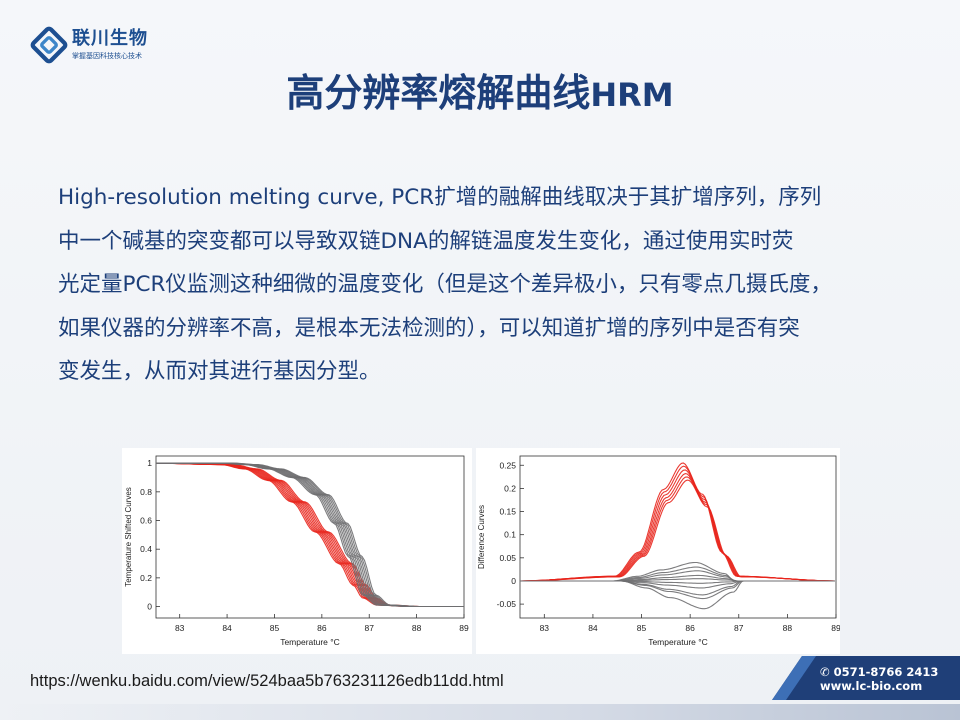 The width and height of the screenshot is (960, 720). I want to click on y-axis-label: Difference Curves, so click(481, 537).